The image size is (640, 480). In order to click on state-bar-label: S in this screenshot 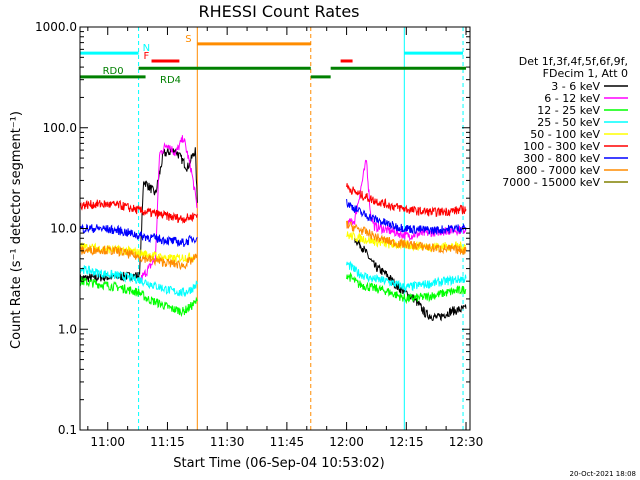, I will do `click(188, 39)`.